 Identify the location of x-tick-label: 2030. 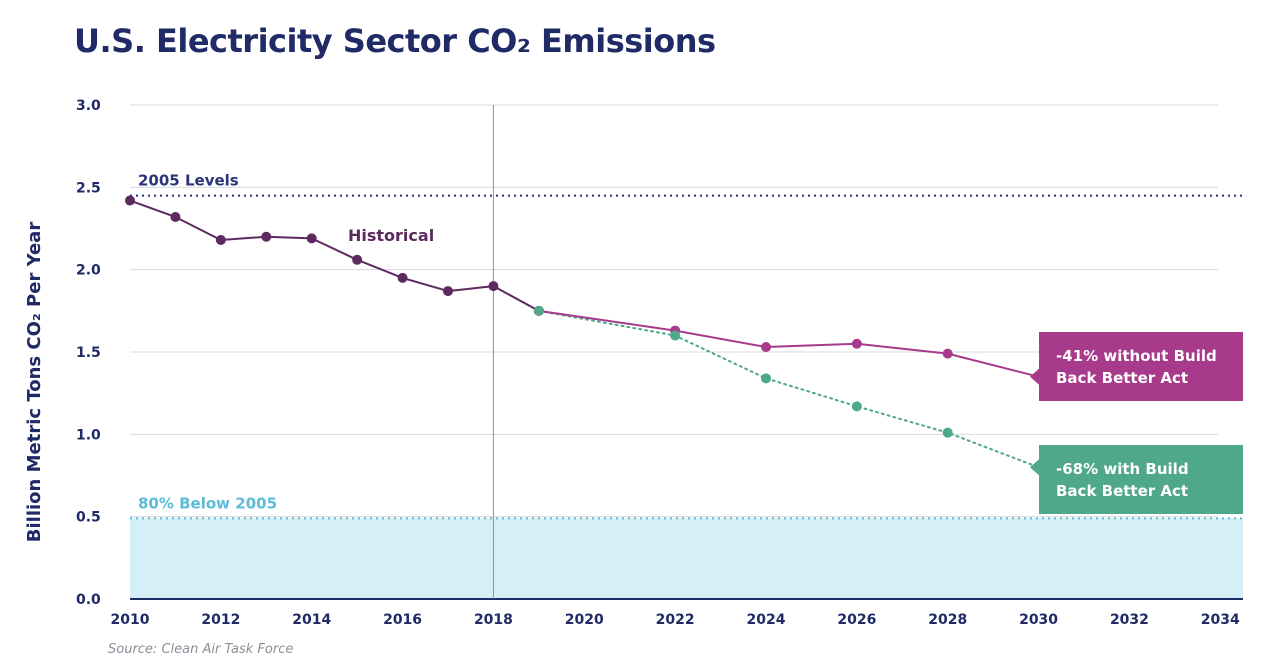
(1038, 620).